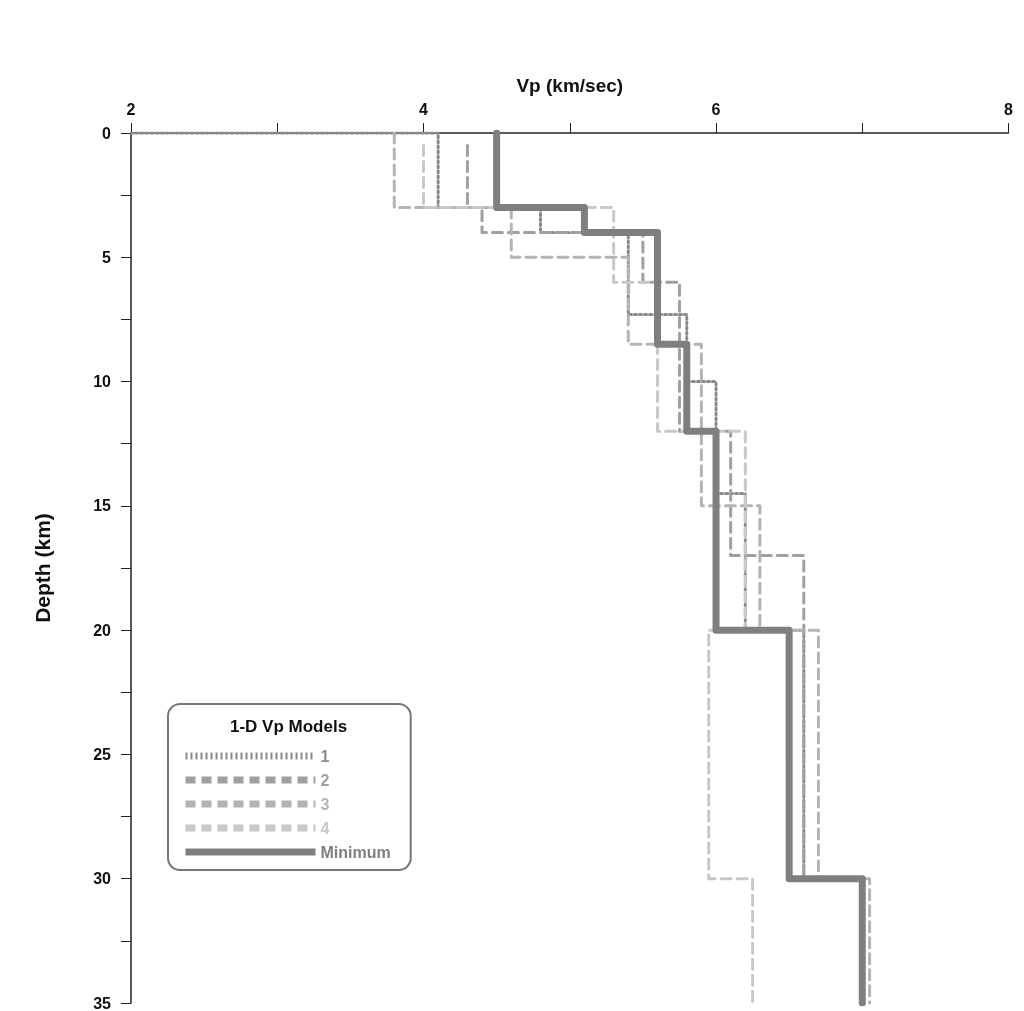  Describe the element at coordinates (102, 382) in the screenshot. I see `y-tick-label: 10` at that location.